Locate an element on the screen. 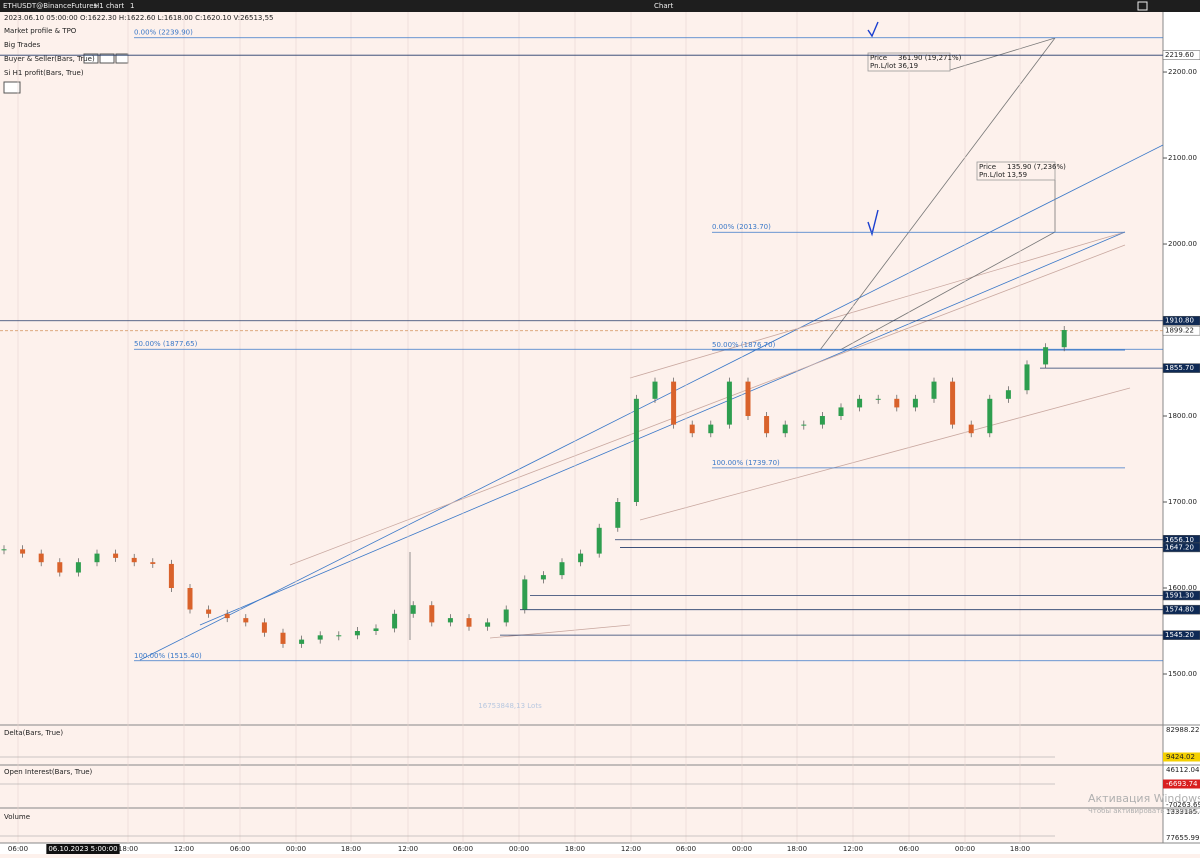 This screenshot has width=1200, height=858. indicator-buttons is located at coordinates (66, 73).